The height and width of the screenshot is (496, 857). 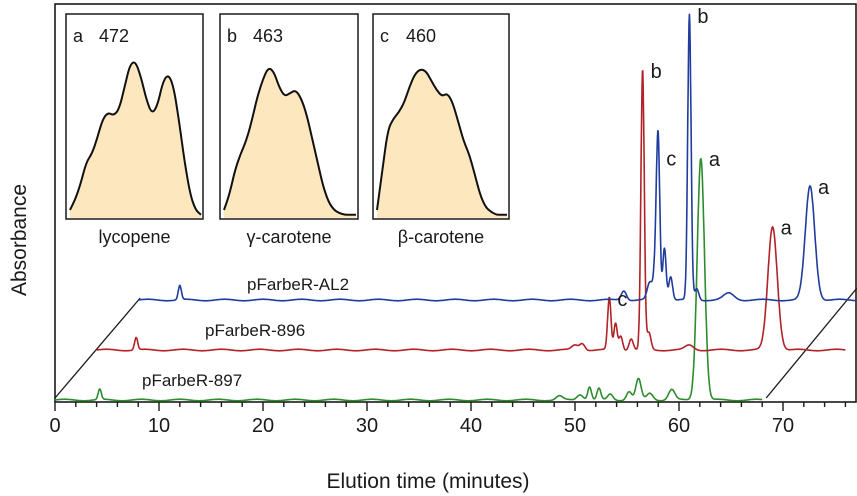 What do you see at coordinates (811, 343) in the screenshot?
I see `right-depth-line` at bounding box center [811, 343].